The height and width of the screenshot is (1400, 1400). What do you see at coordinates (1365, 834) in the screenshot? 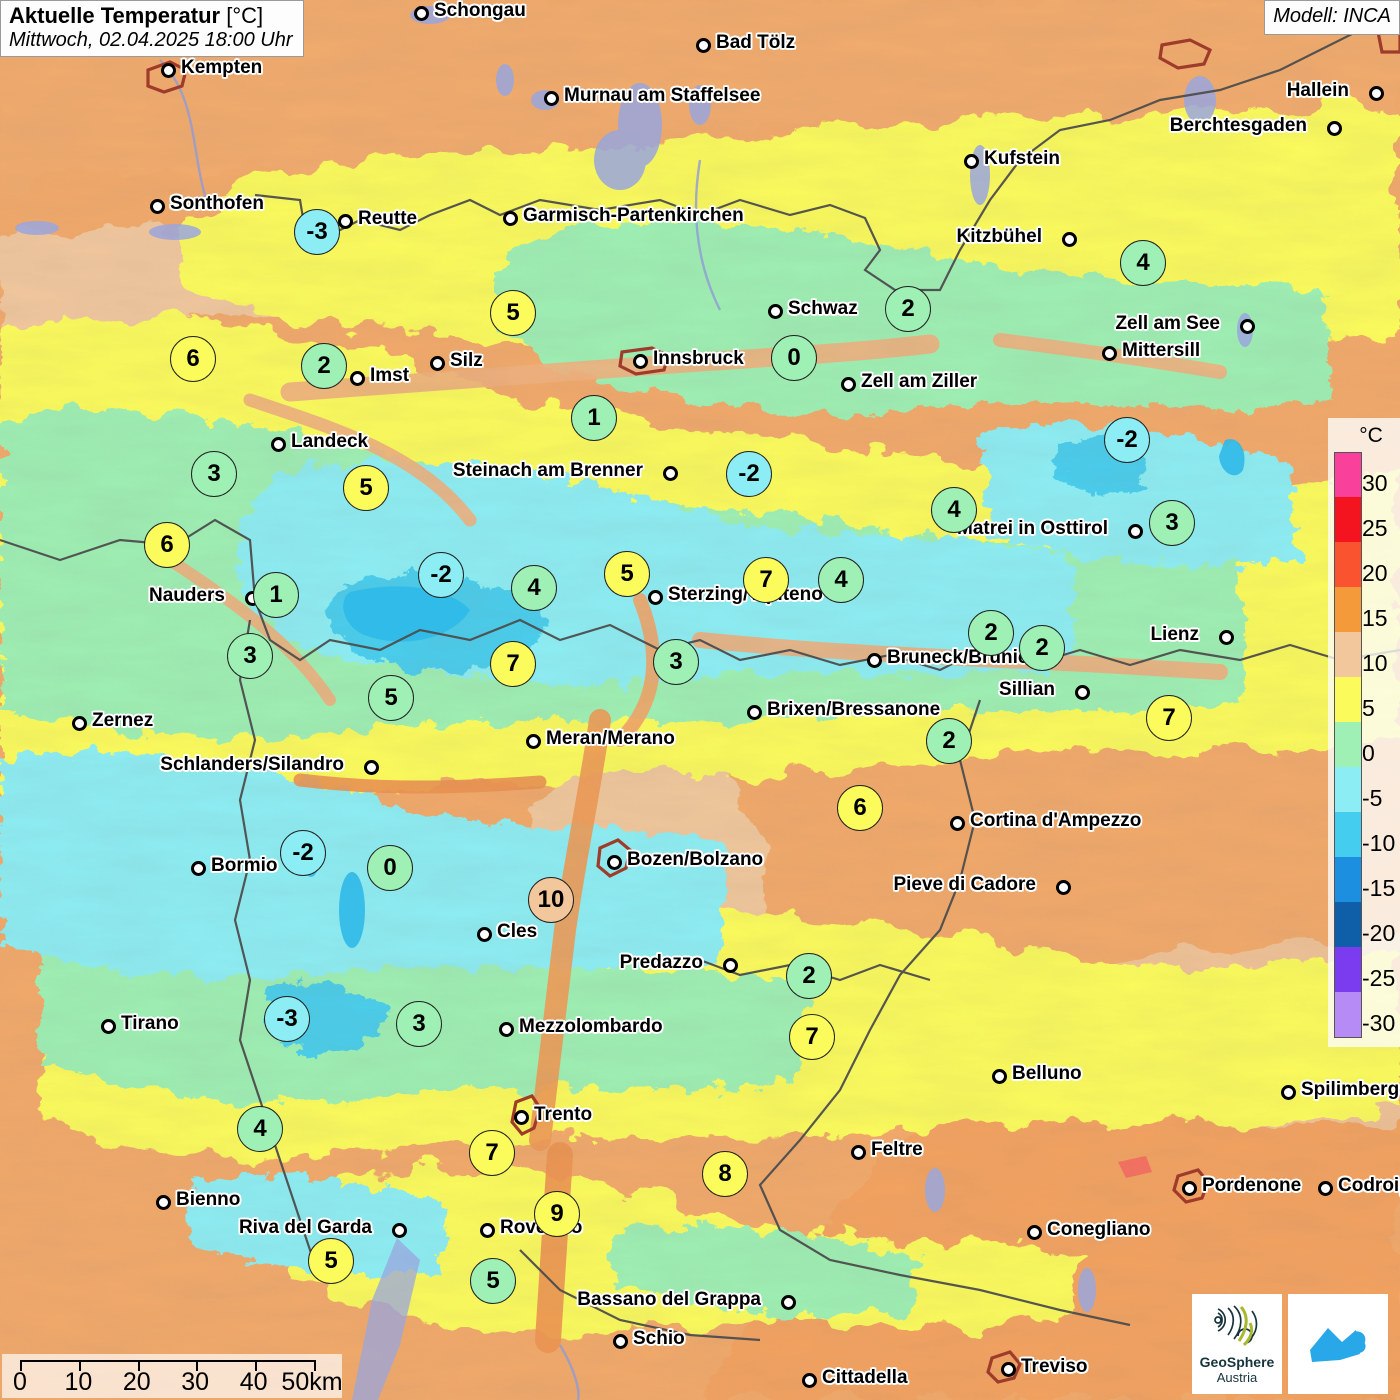
I see `legend-row: -10` at bounding box center [1365, 834].